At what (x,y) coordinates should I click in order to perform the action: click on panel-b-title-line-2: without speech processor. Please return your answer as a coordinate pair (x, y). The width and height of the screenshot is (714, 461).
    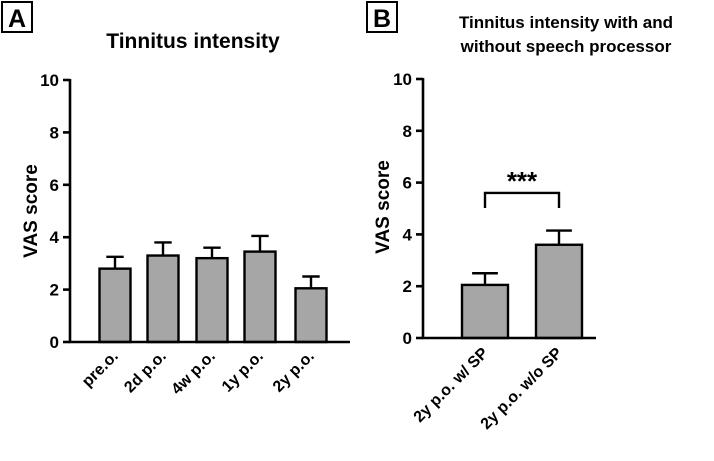
    Looking at the image, I should click on (566, 46).